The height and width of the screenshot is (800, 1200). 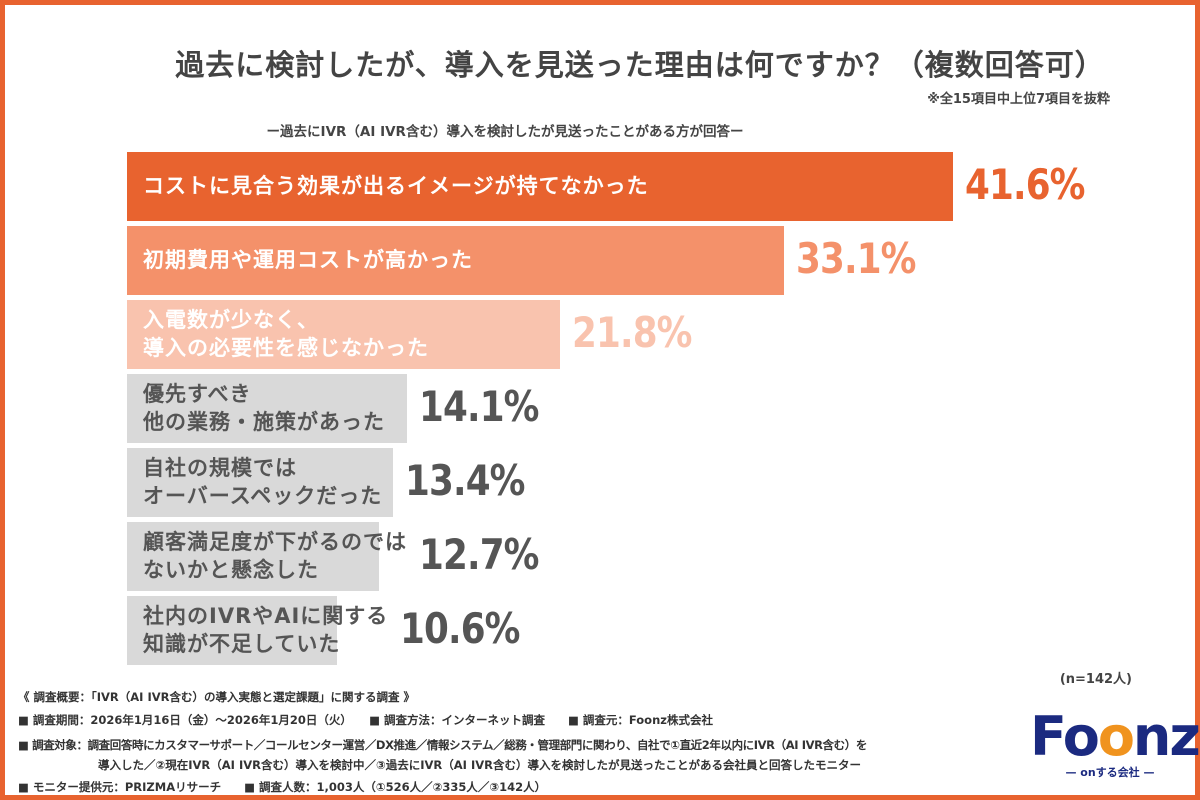 What do you see at coordinates (275, 556) in the screenshot?
I see `bar-label: 顧客満足度が下がるのでは ないかと懸念した` at bounding box center [275, 556].